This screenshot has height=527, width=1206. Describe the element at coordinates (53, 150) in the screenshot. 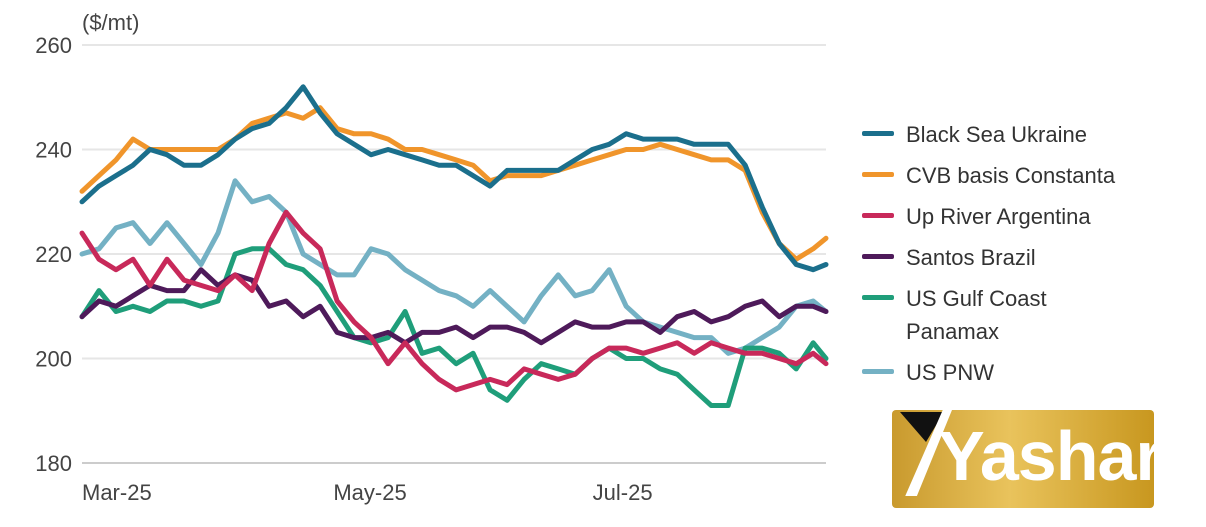

I see `y-tick-label: 240` at that location.